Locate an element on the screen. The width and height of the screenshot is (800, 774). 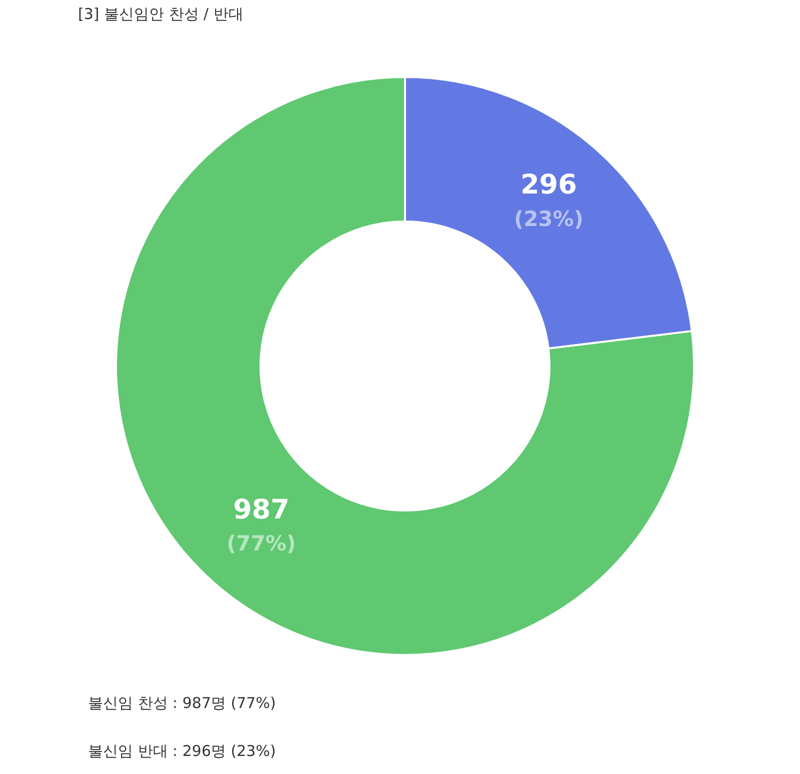
text: 불신임 반대 : 296명 (23%) is located at coordinates (182, 751).